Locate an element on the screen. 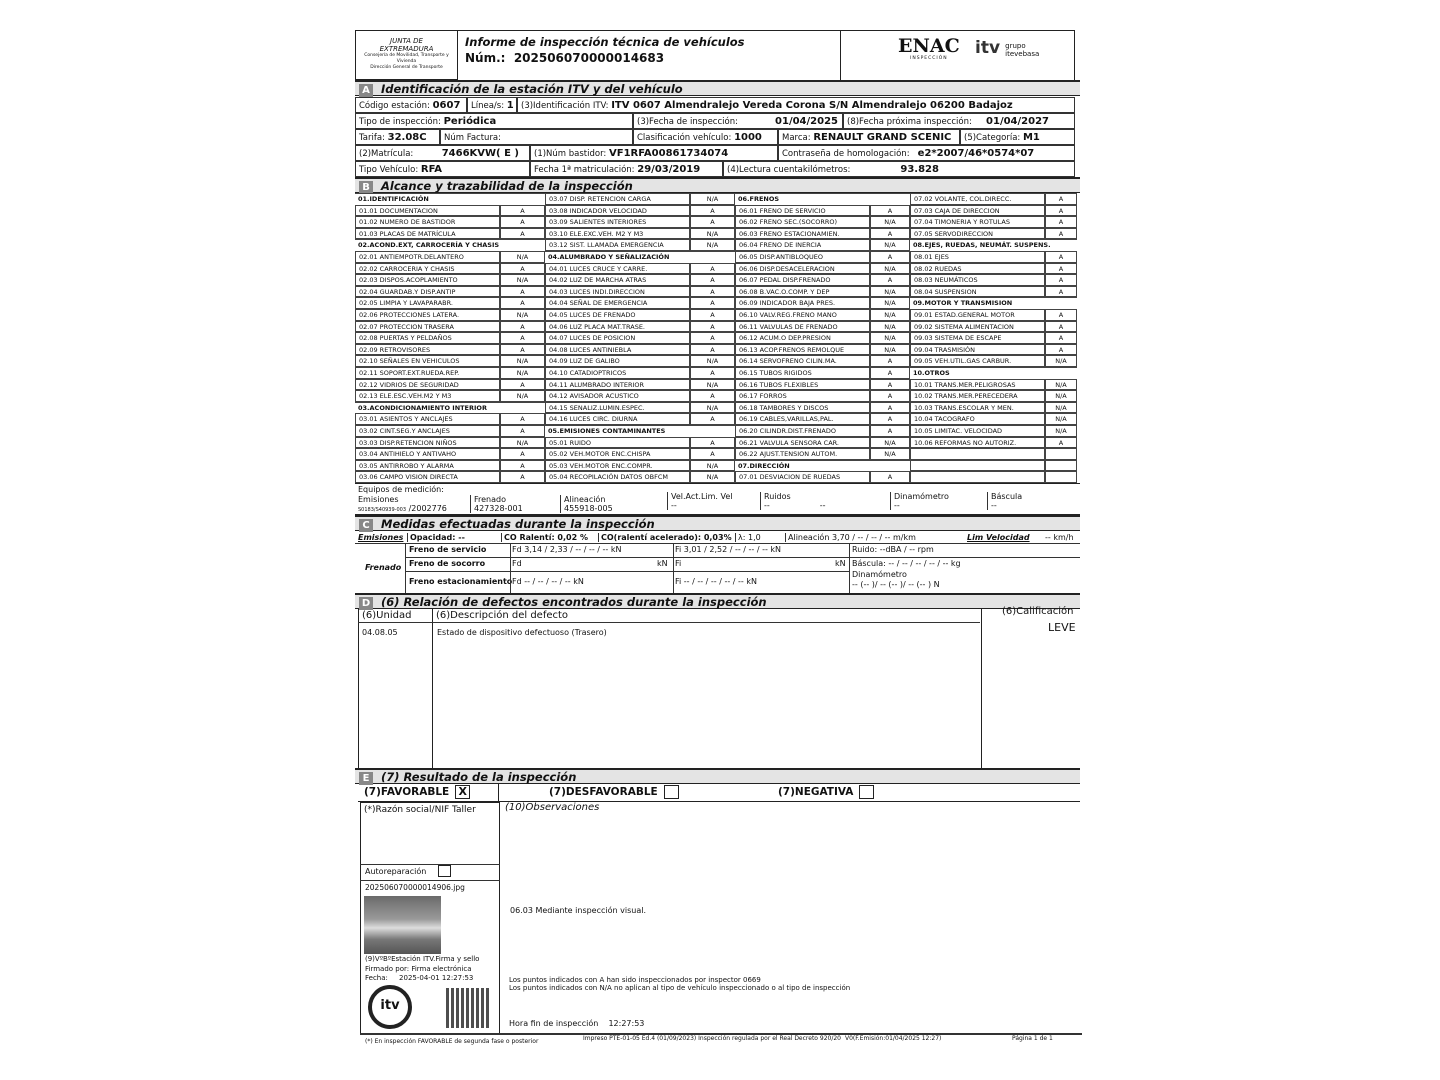 This screenshot has height=1080, width=1440. categoria: (5)Categoría: M1 is located at coordinates (1017, 137).